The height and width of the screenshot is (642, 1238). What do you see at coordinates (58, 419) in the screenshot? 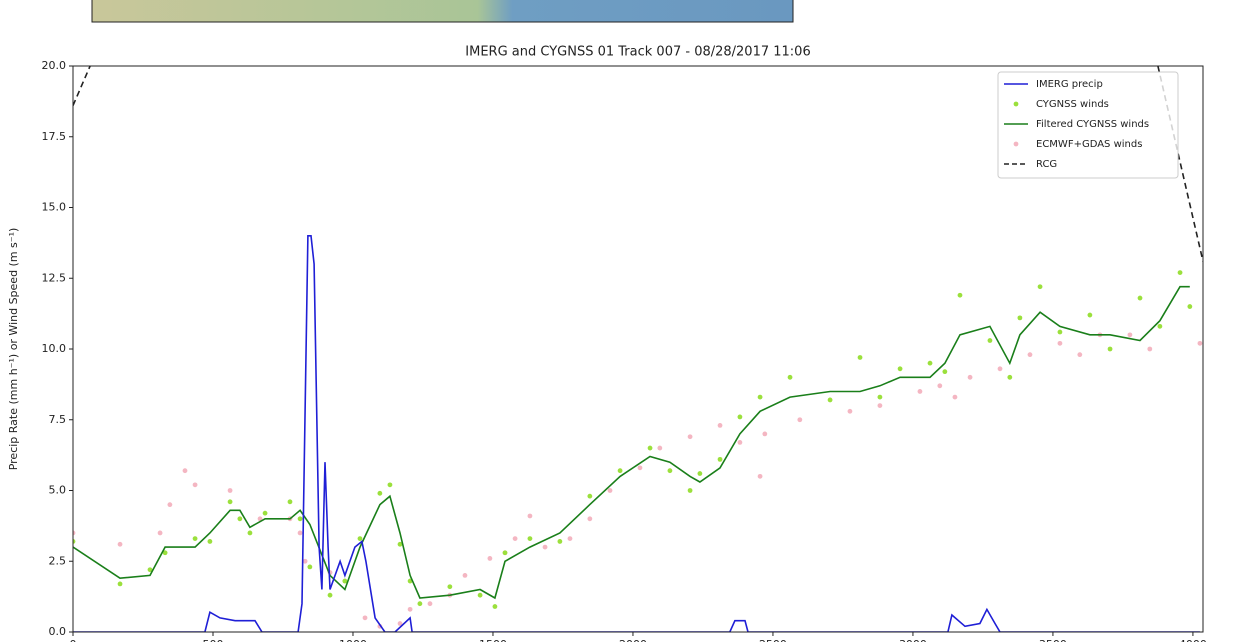
I see `y-tick-label: 7.5` at bounding box center [58, 419].